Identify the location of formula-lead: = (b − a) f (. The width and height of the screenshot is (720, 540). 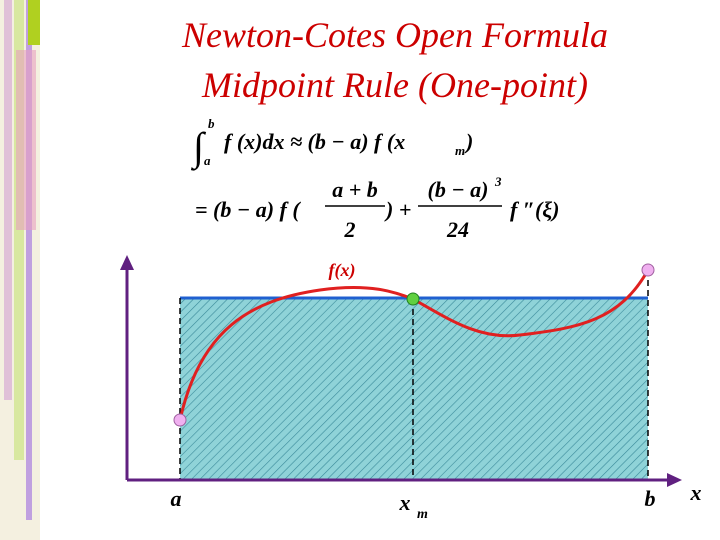
(248, 209).